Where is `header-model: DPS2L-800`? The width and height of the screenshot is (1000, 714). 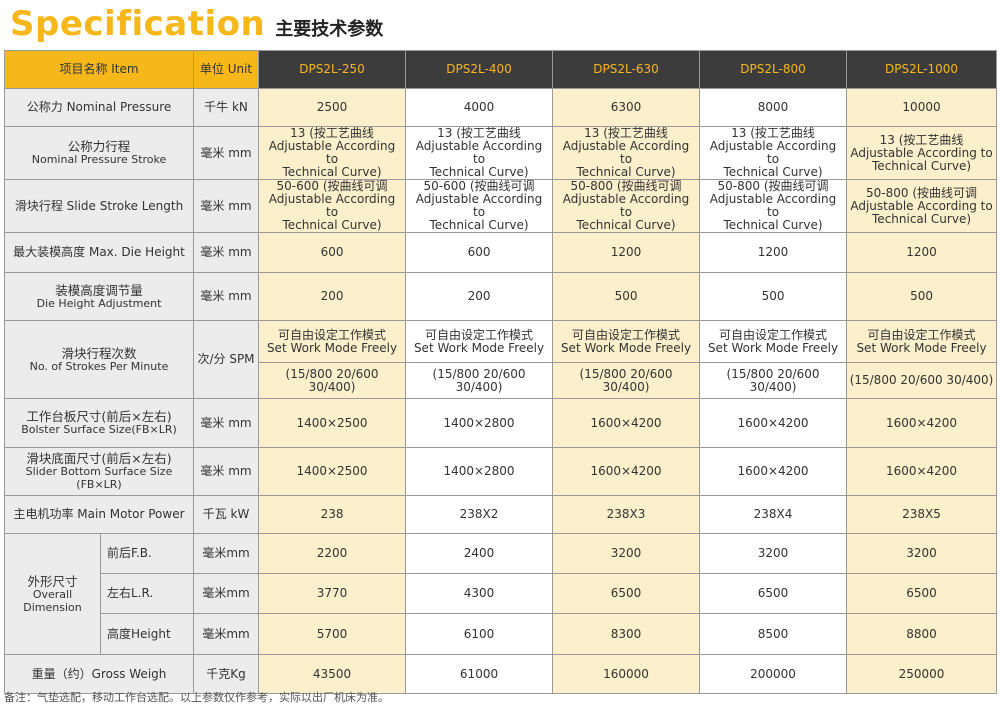 header-model: DPS2L-800 is located at coordinates (773, 69).